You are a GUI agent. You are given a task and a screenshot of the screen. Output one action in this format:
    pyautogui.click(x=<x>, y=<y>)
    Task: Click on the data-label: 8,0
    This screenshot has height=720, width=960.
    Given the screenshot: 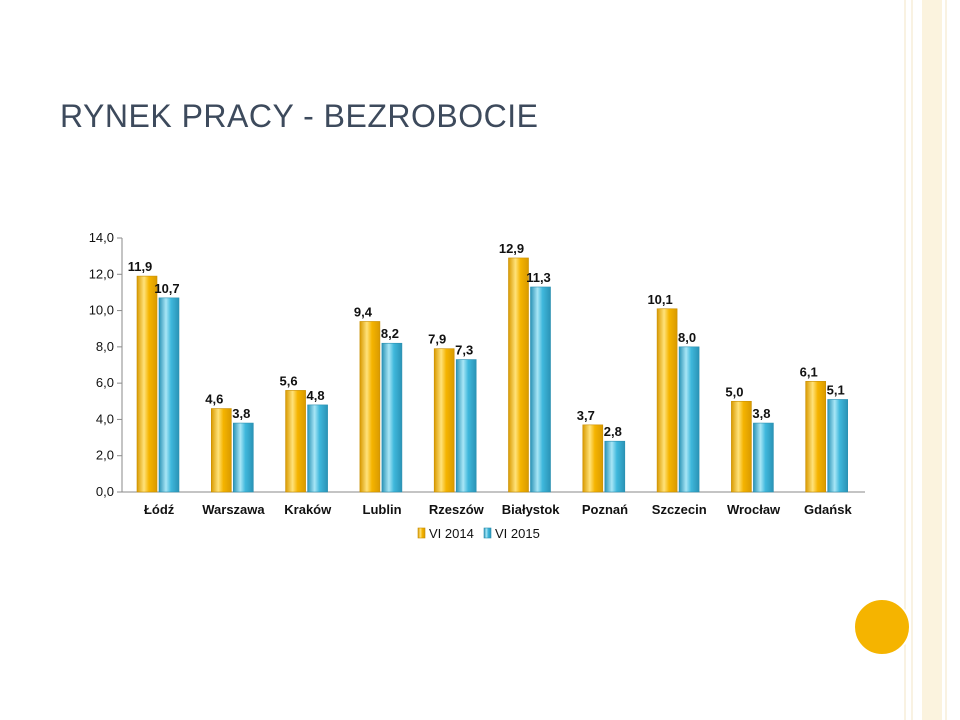 What is the action you would take?
    pyautogui.click(x=687, y=337)
    